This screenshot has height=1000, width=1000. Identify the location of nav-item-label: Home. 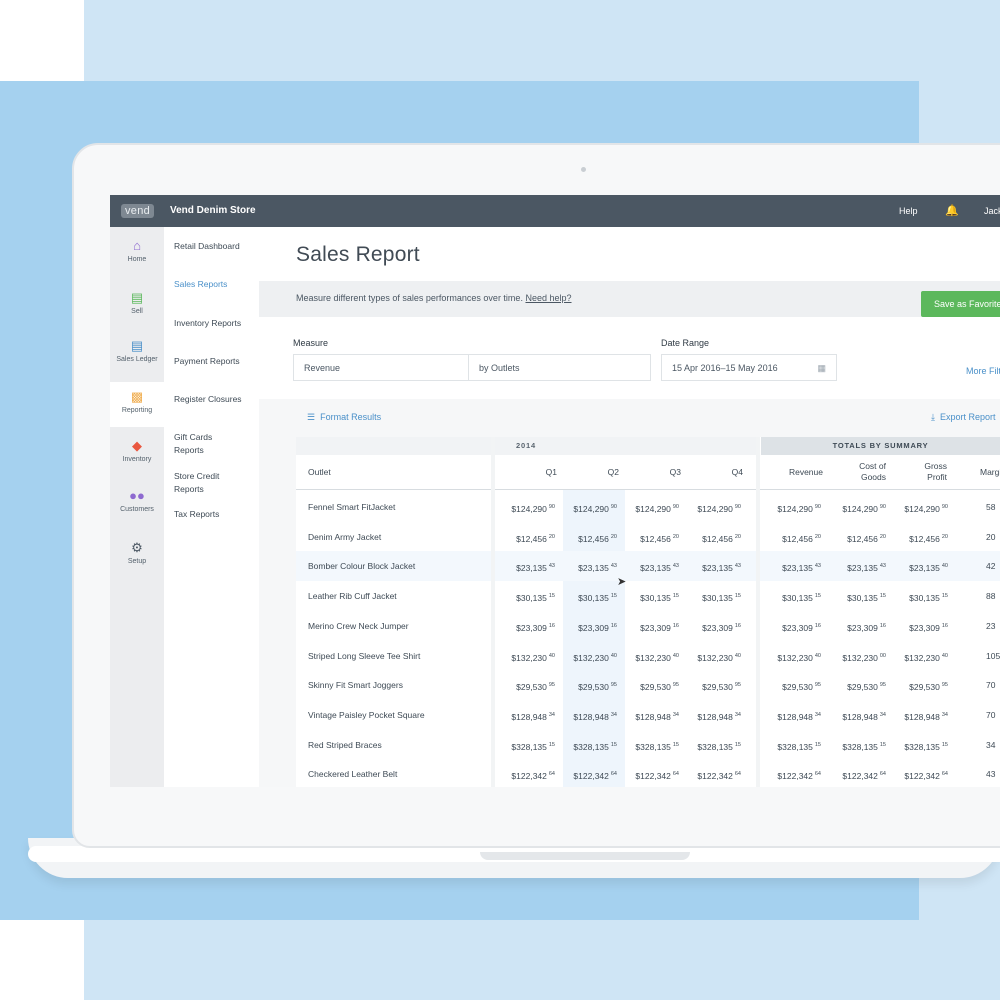
(137, 259).